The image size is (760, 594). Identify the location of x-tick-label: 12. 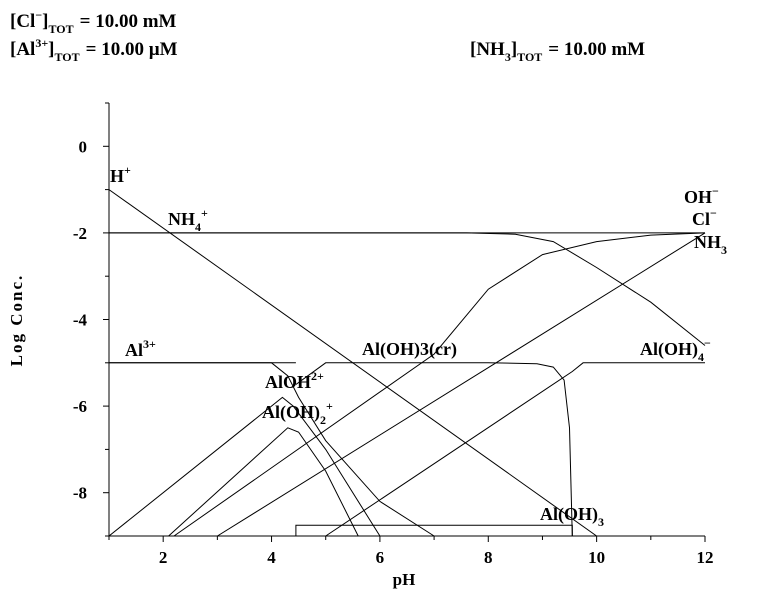
(705, 557).